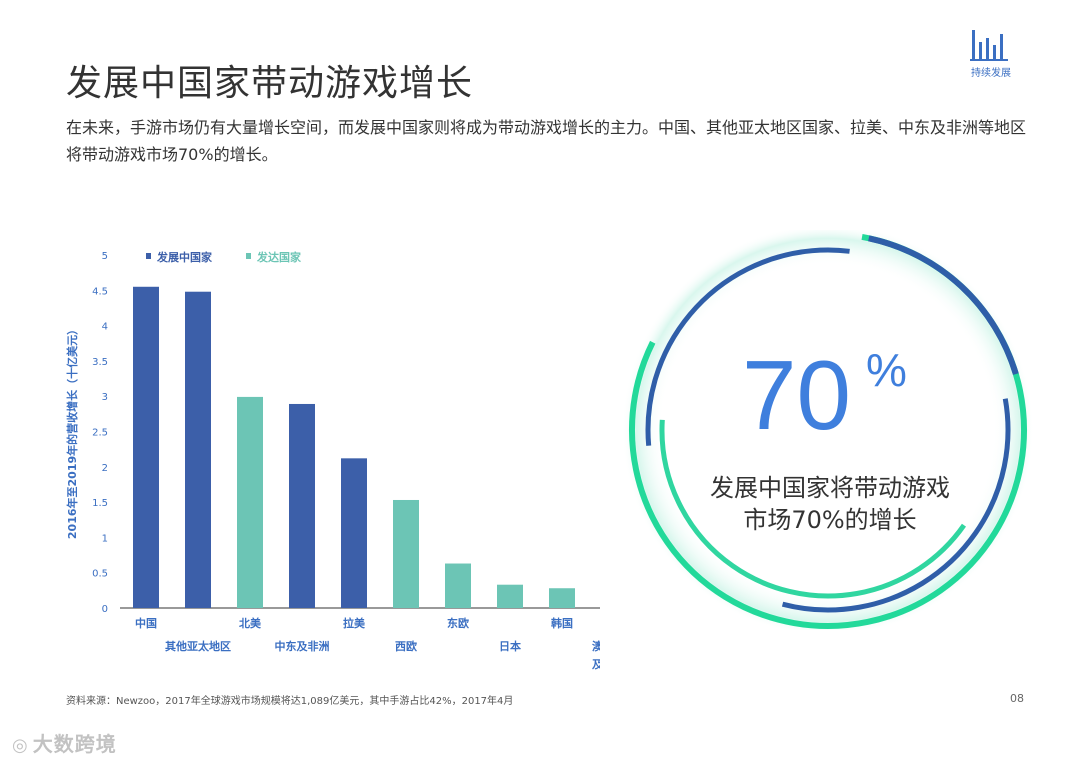  What do you see at coordinates (458, 623) in the screenshot?
I see `x-tick-label: 东欧` at bounding box center [458, 623].